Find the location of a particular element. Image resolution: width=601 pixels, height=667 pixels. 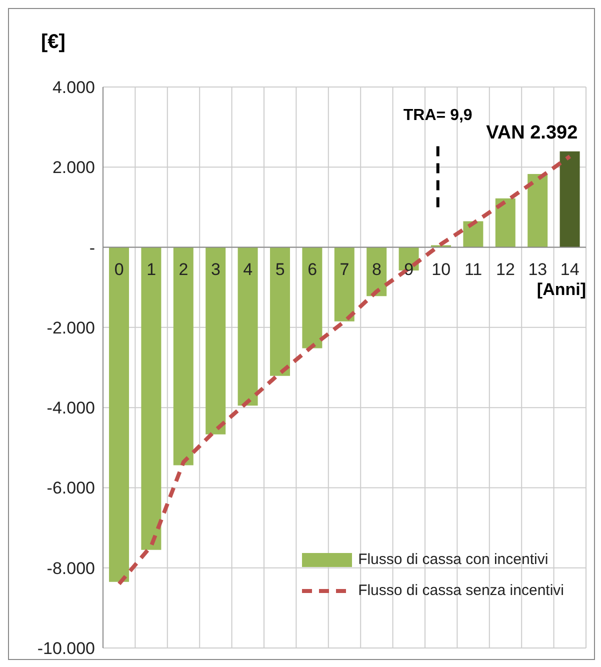

ref-line-label: TRA= 9,9 is located at coordinates (437, 115).